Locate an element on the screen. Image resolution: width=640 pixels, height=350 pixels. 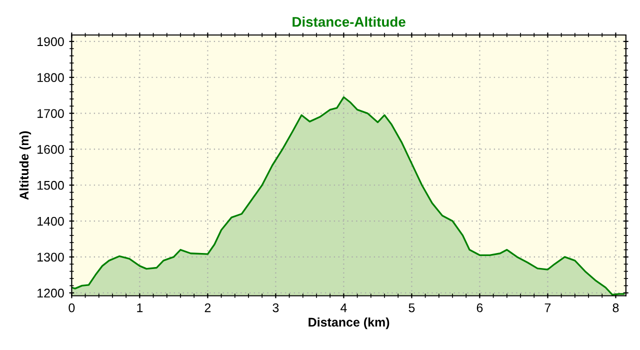
y-tick-label: 1900 is located at coordinates (51, 41).